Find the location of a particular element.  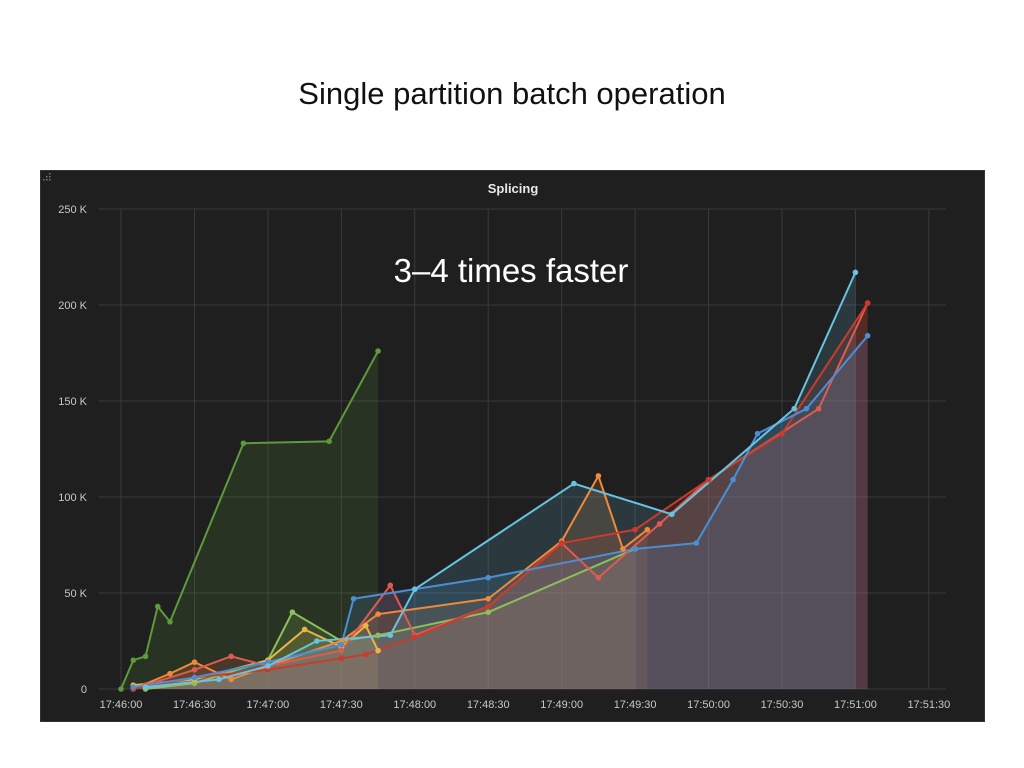

y-tick-label: 0 is located at coordinates (84, 690).